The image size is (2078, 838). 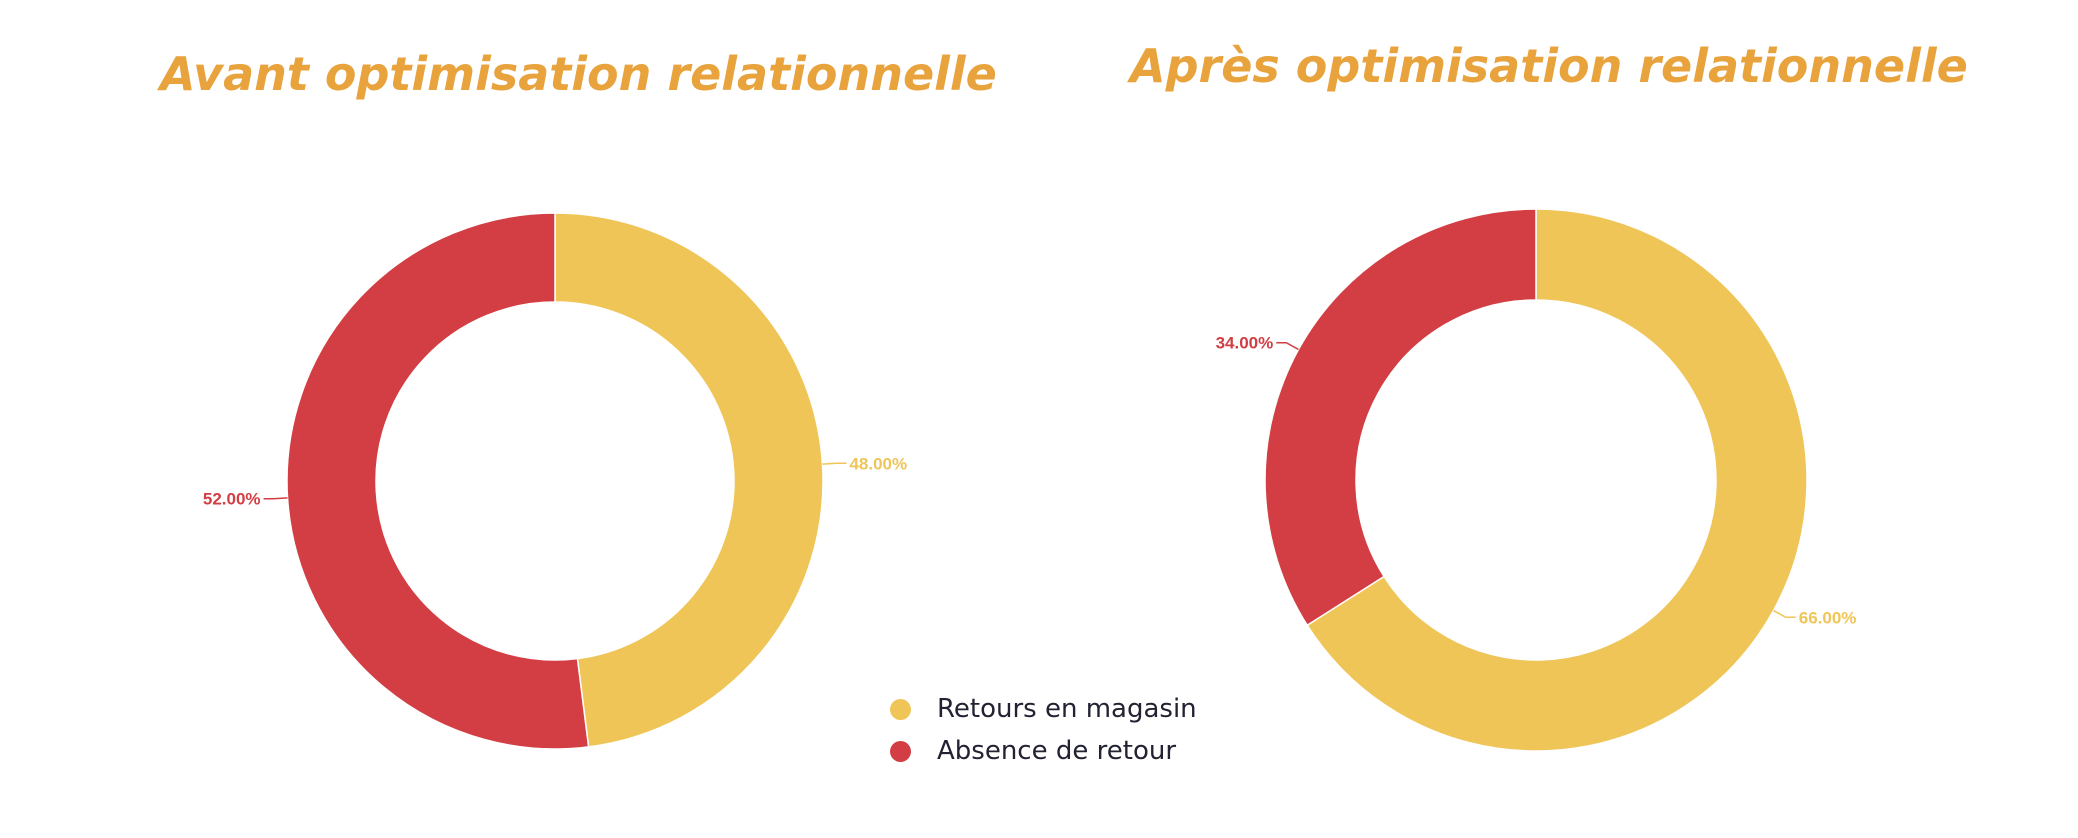 I want to click on slice-avant-retours, so click(x=689, y=480).